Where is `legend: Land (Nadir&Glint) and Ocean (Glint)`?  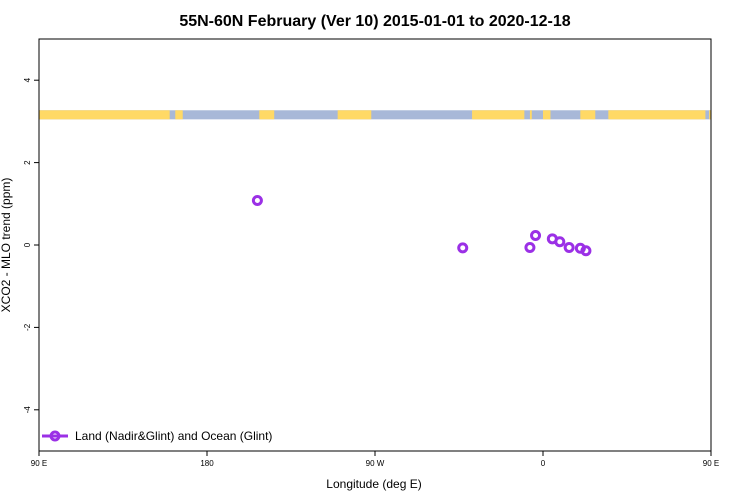 legend: Land (Nadir&Glint) and Ocean (Glint) is located at coordinates (157, 436).